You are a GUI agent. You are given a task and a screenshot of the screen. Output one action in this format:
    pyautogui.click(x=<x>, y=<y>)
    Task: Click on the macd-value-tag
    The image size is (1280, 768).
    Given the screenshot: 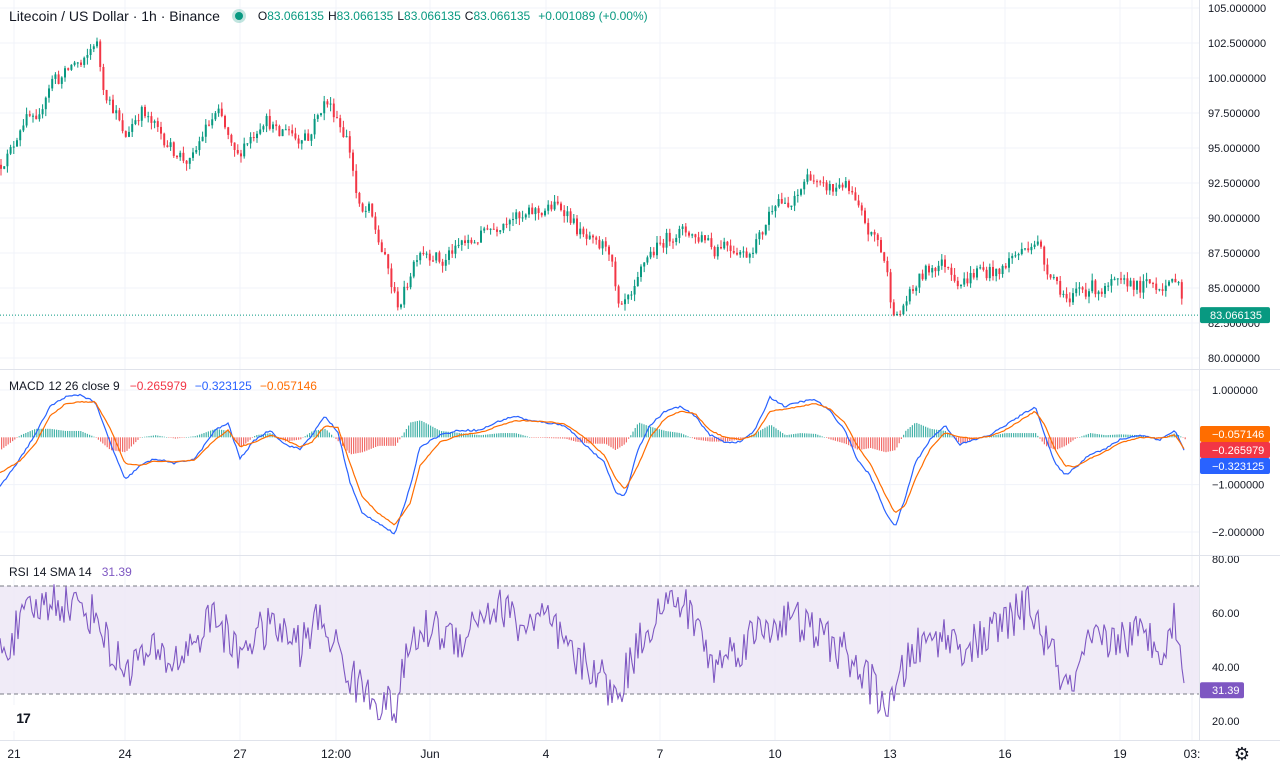 What is the action you would take?
    pyautogui.click(x=1235, y=434)
    